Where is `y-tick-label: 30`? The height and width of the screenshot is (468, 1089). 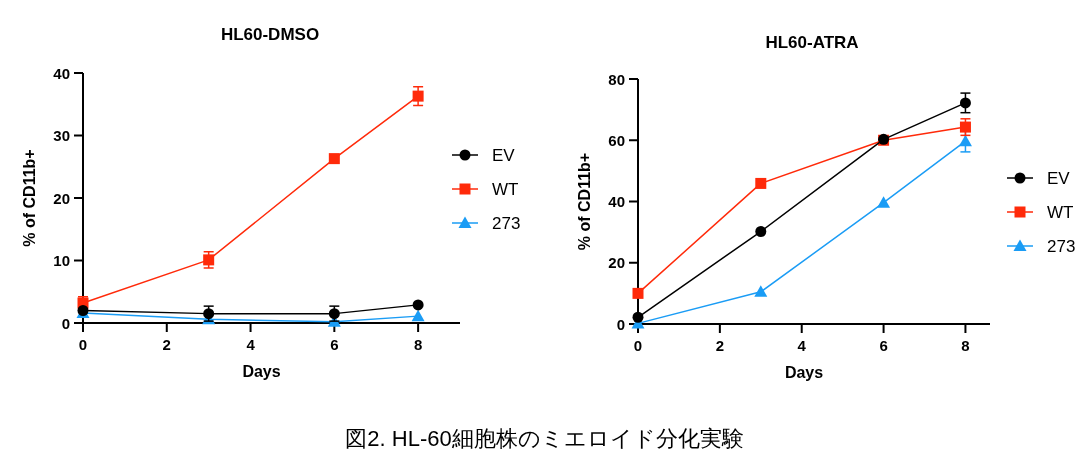
y-tick-label: 30 is located at coordinates (61, 135).